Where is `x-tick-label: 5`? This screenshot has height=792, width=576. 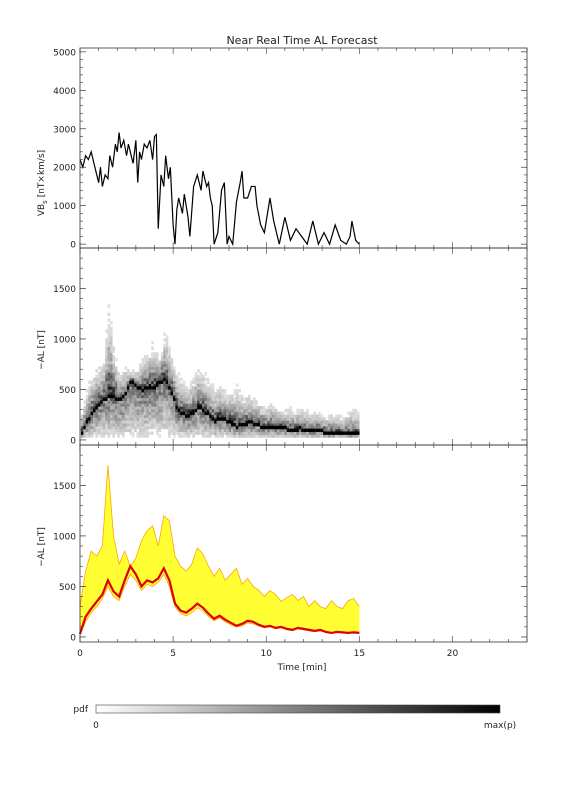
x-tick-label: 5 is located at coordinates (173, 654).